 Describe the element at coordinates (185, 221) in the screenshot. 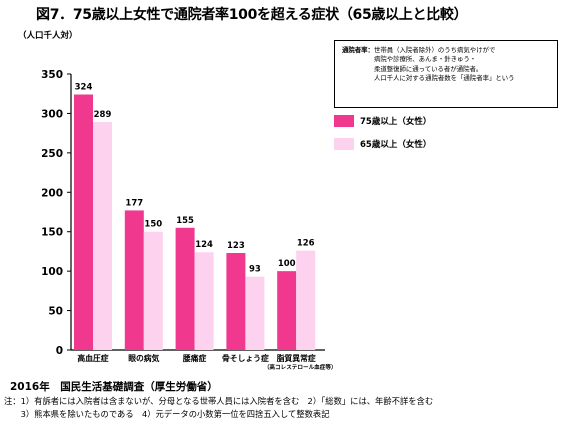

I see `data-label: 155` at that location.